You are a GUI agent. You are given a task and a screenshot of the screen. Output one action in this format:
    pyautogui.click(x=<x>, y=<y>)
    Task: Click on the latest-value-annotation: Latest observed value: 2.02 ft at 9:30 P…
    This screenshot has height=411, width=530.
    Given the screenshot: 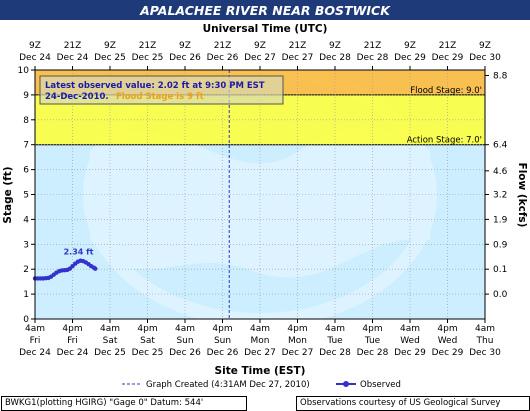 What is the action you would take?
    pyautogui.click(x=161, y=90)
    